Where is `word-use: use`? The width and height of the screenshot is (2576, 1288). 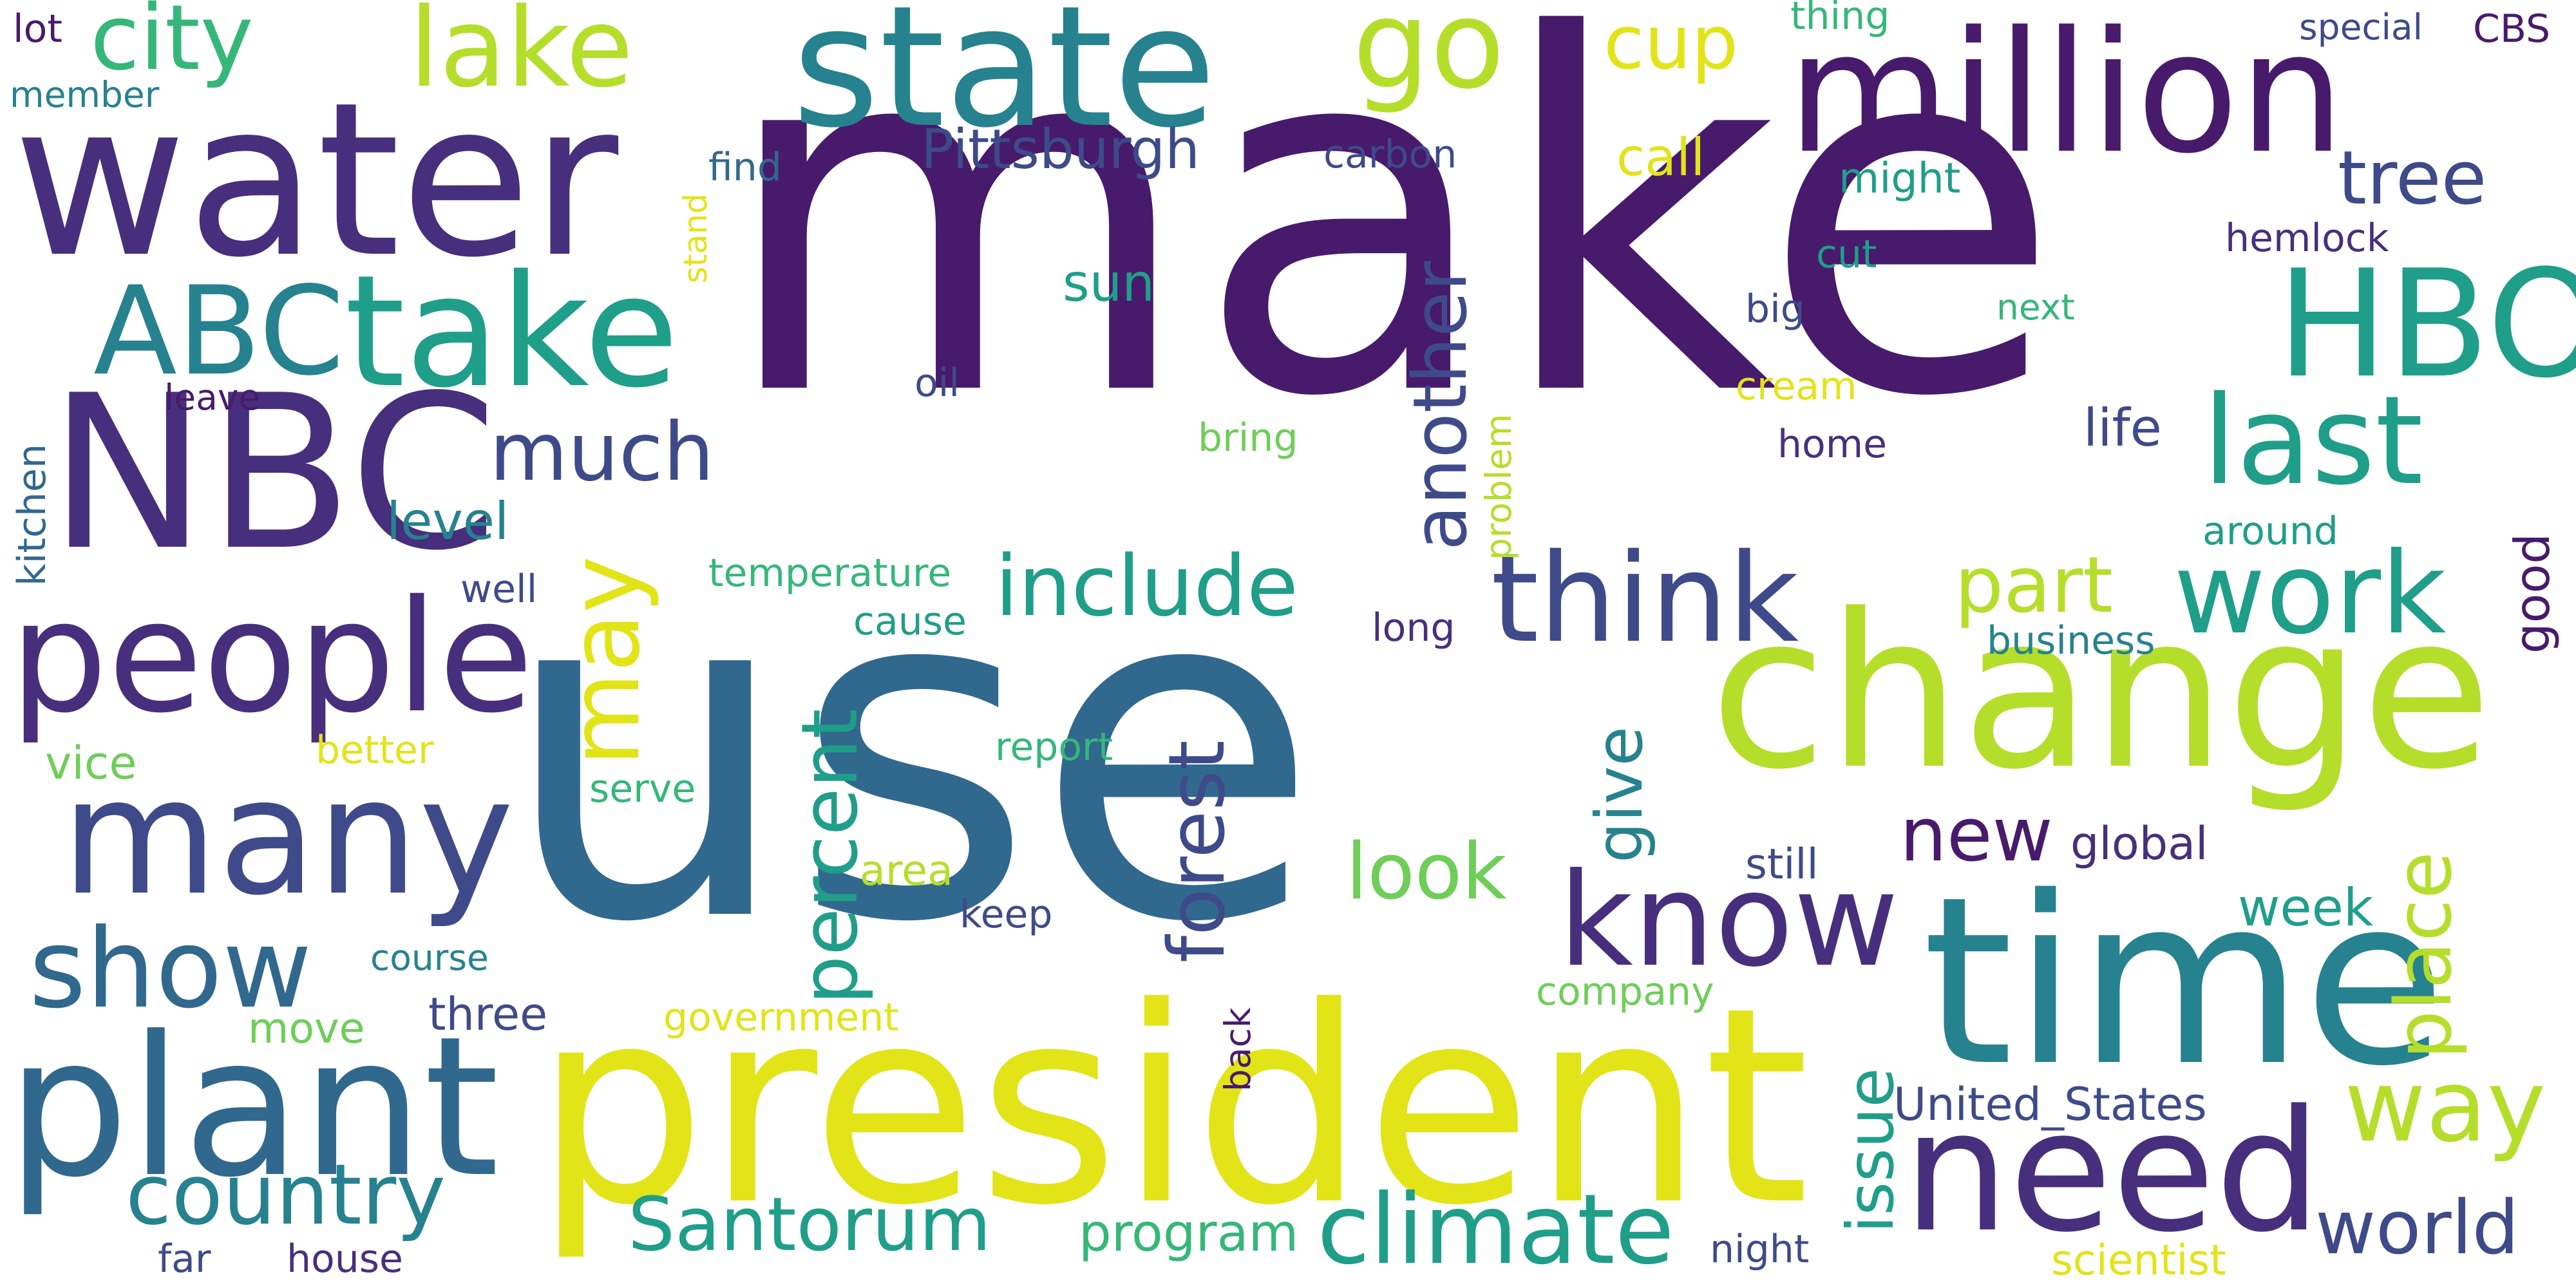 word-use: use is located at coordinates (910, 753).